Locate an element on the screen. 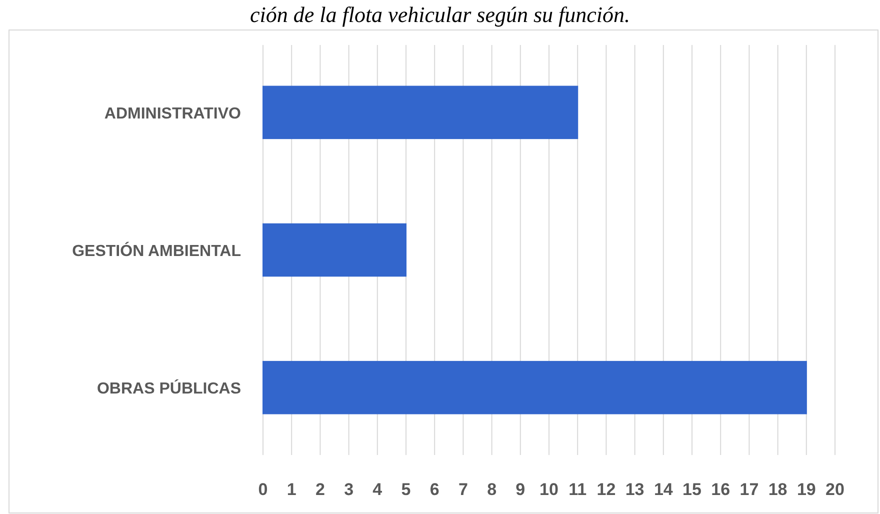 This screenshot has height=514, width=880. x-tick-label: 20 is located at coordinates (835, 489).